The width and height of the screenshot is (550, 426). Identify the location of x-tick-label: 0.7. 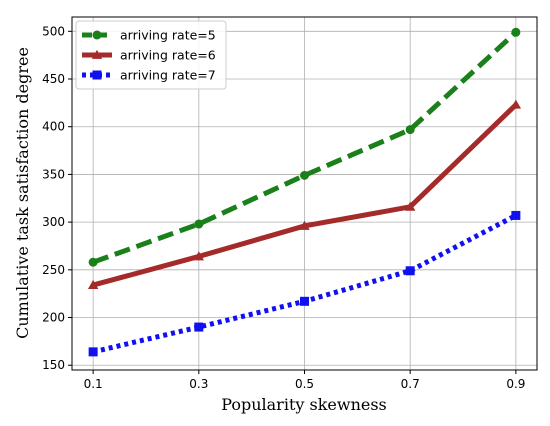
(410, 384).